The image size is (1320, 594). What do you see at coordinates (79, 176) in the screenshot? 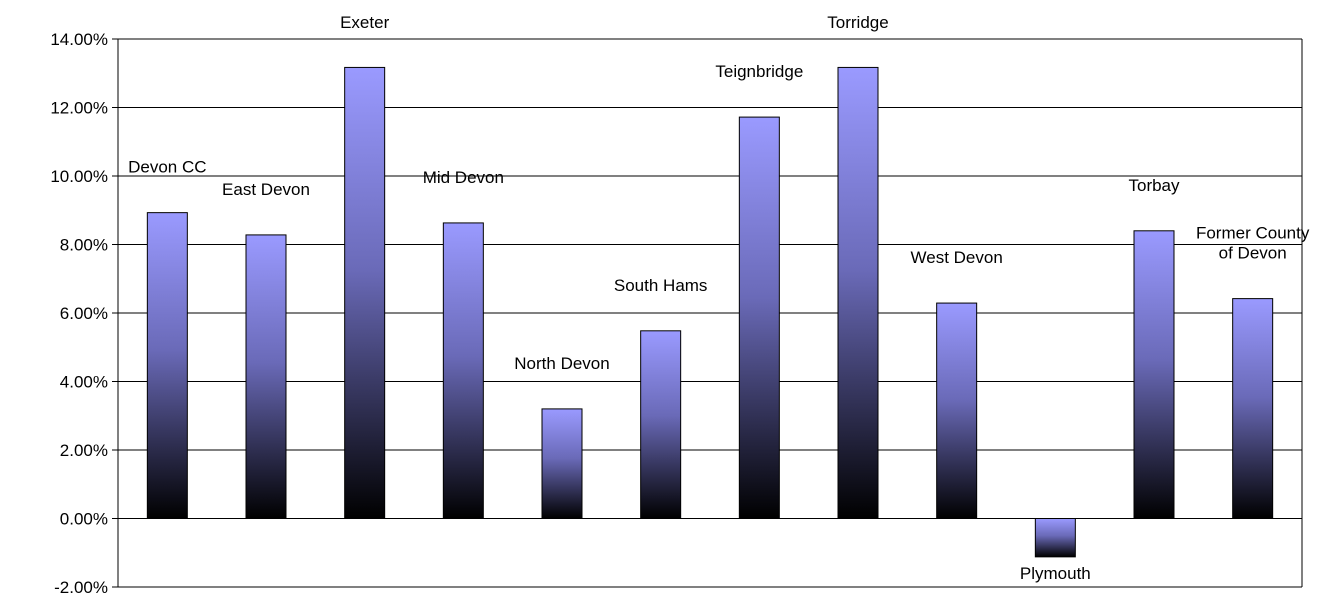
I see `y-tick-label: 10.00%` at bounding box center [79, 176].